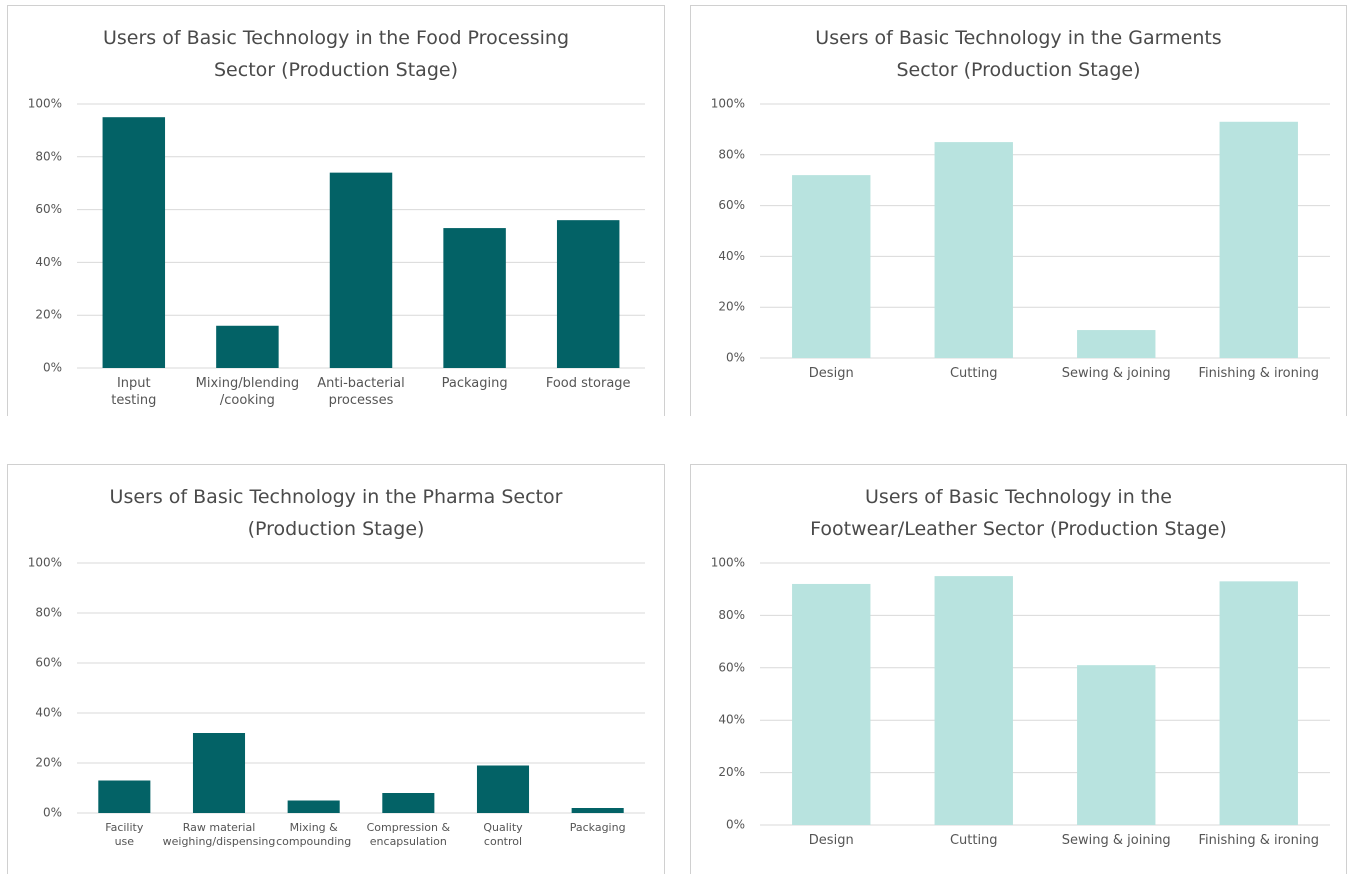  Describe the element at coordinates (409, 834) in the screenshot. I see `x-tick-label: Compression &encapsulation` at that location.